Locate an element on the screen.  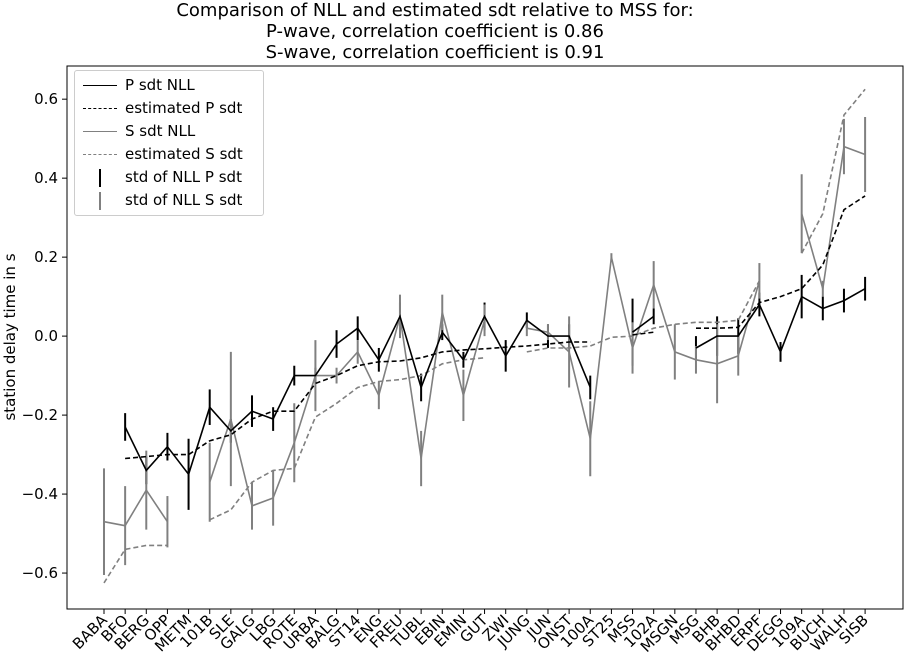
legend-item-s-std: std of NLL S sdt is located at coordinates (169, 201).